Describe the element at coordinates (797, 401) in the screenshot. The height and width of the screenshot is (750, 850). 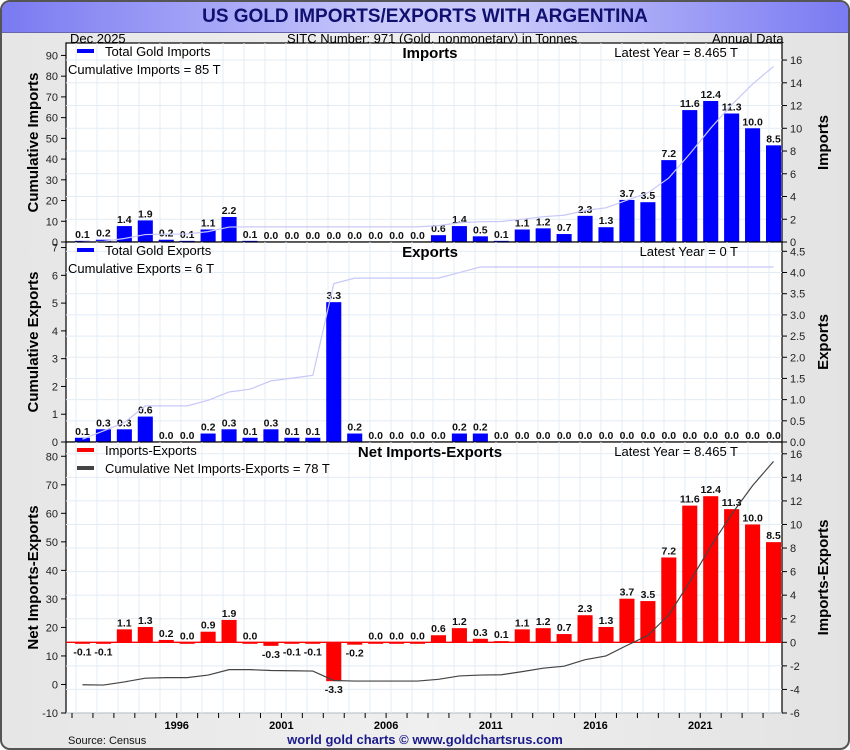
I see `y-tick-label-right: 1.0` at that location.